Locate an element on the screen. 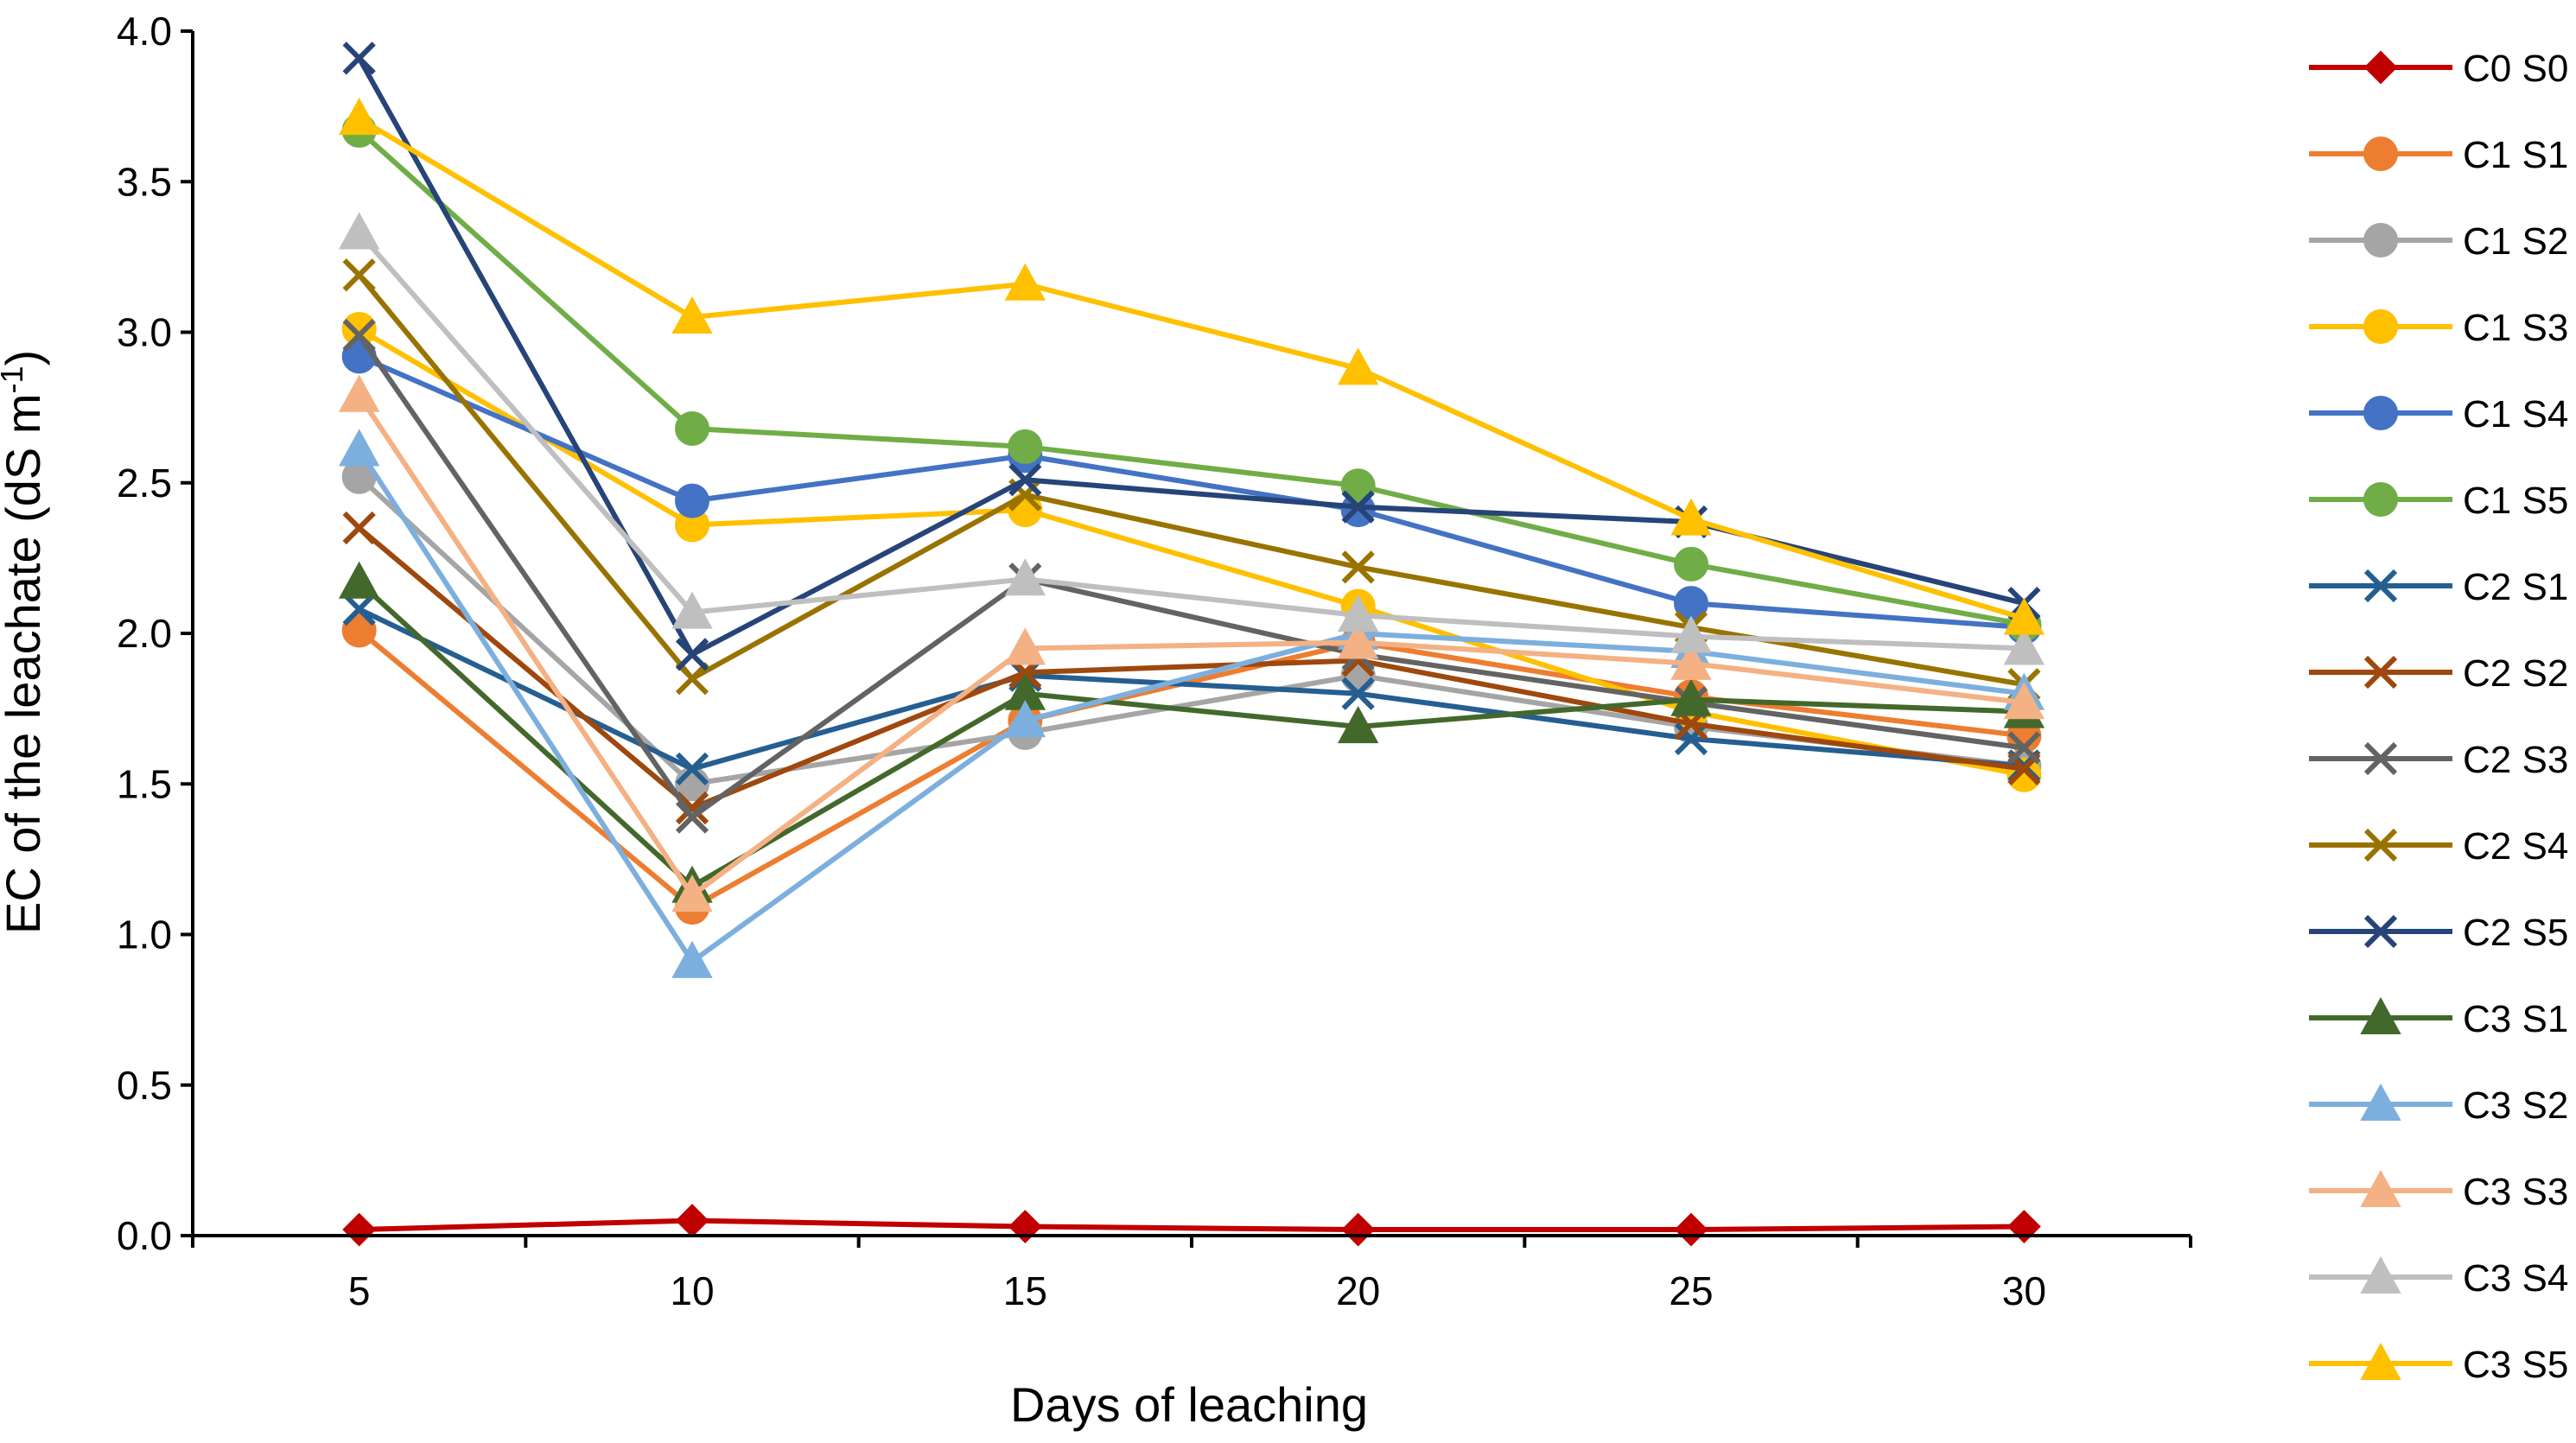  legend-item-c2-s3: C2 S3 is located at coordinates (2438, 760).